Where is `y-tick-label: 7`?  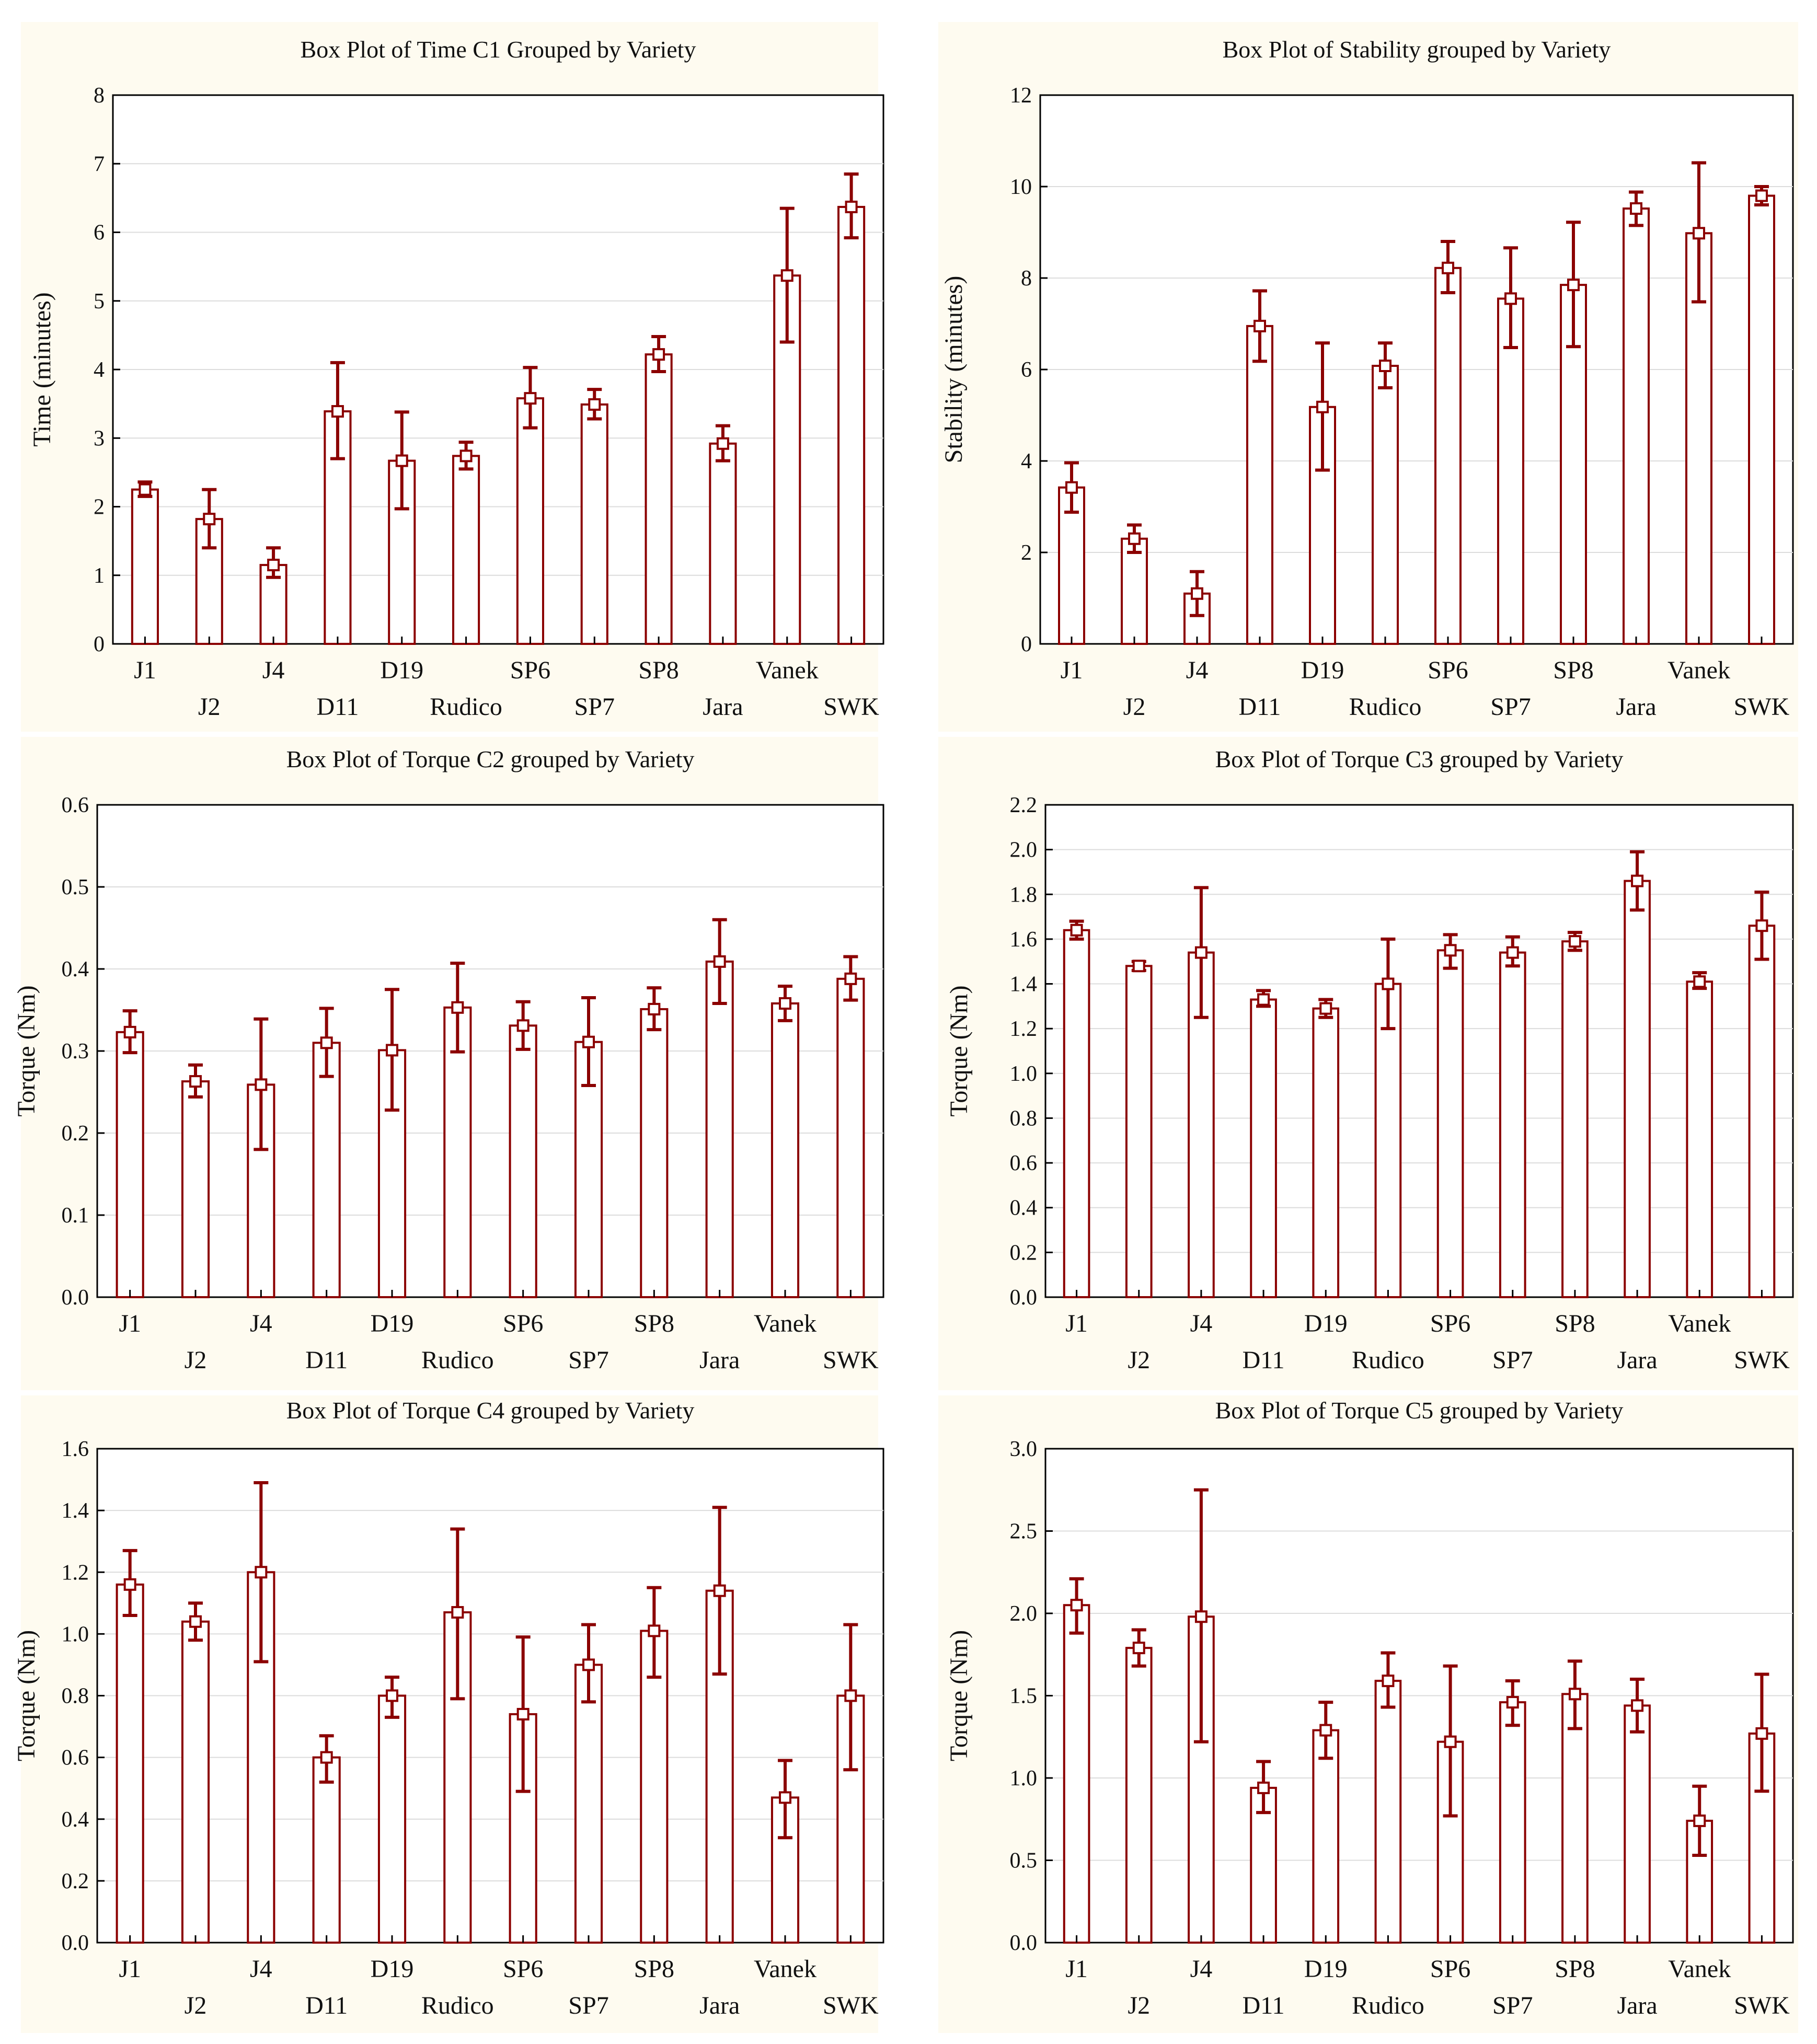
y-tick-label: 7 is located at coordinates (99, 164).